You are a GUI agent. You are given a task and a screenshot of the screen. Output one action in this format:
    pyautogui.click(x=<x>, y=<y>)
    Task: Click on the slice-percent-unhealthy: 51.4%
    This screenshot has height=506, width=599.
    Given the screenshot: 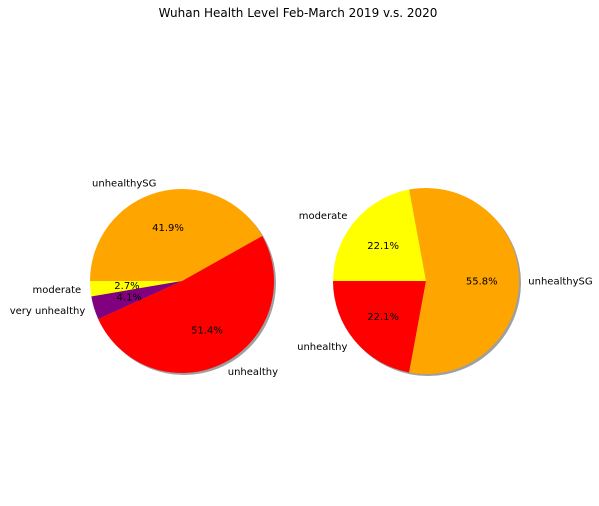 What is the action you would take?
    pyautogui.click(x=207, y=331)
    